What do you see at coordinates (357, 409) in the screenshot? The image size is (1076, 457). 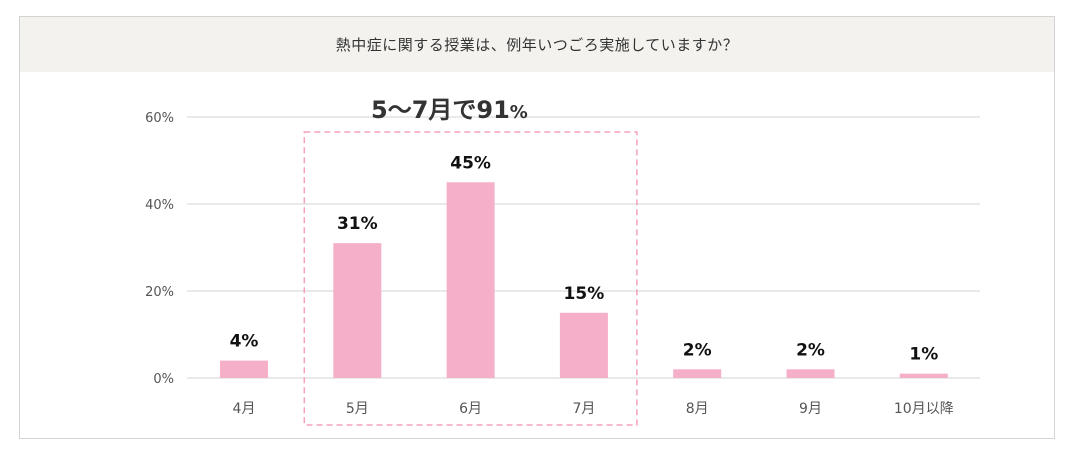 I see `x-tick-label: 5月` at bounding box center [357, 409].